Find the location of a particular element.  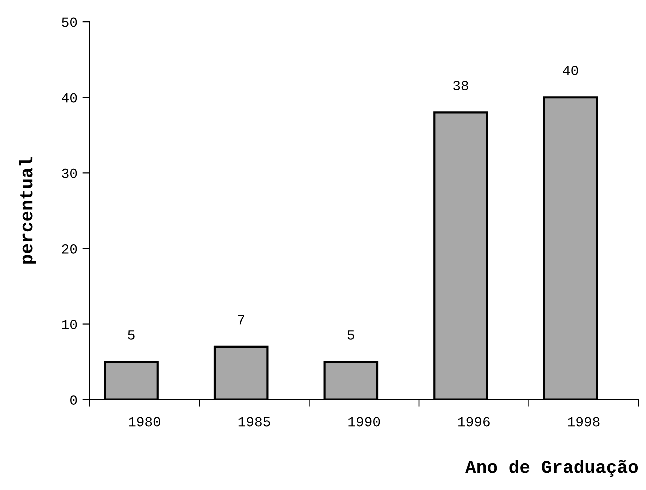

x-tick-label: 1980 is located at coordinates (145, 422).